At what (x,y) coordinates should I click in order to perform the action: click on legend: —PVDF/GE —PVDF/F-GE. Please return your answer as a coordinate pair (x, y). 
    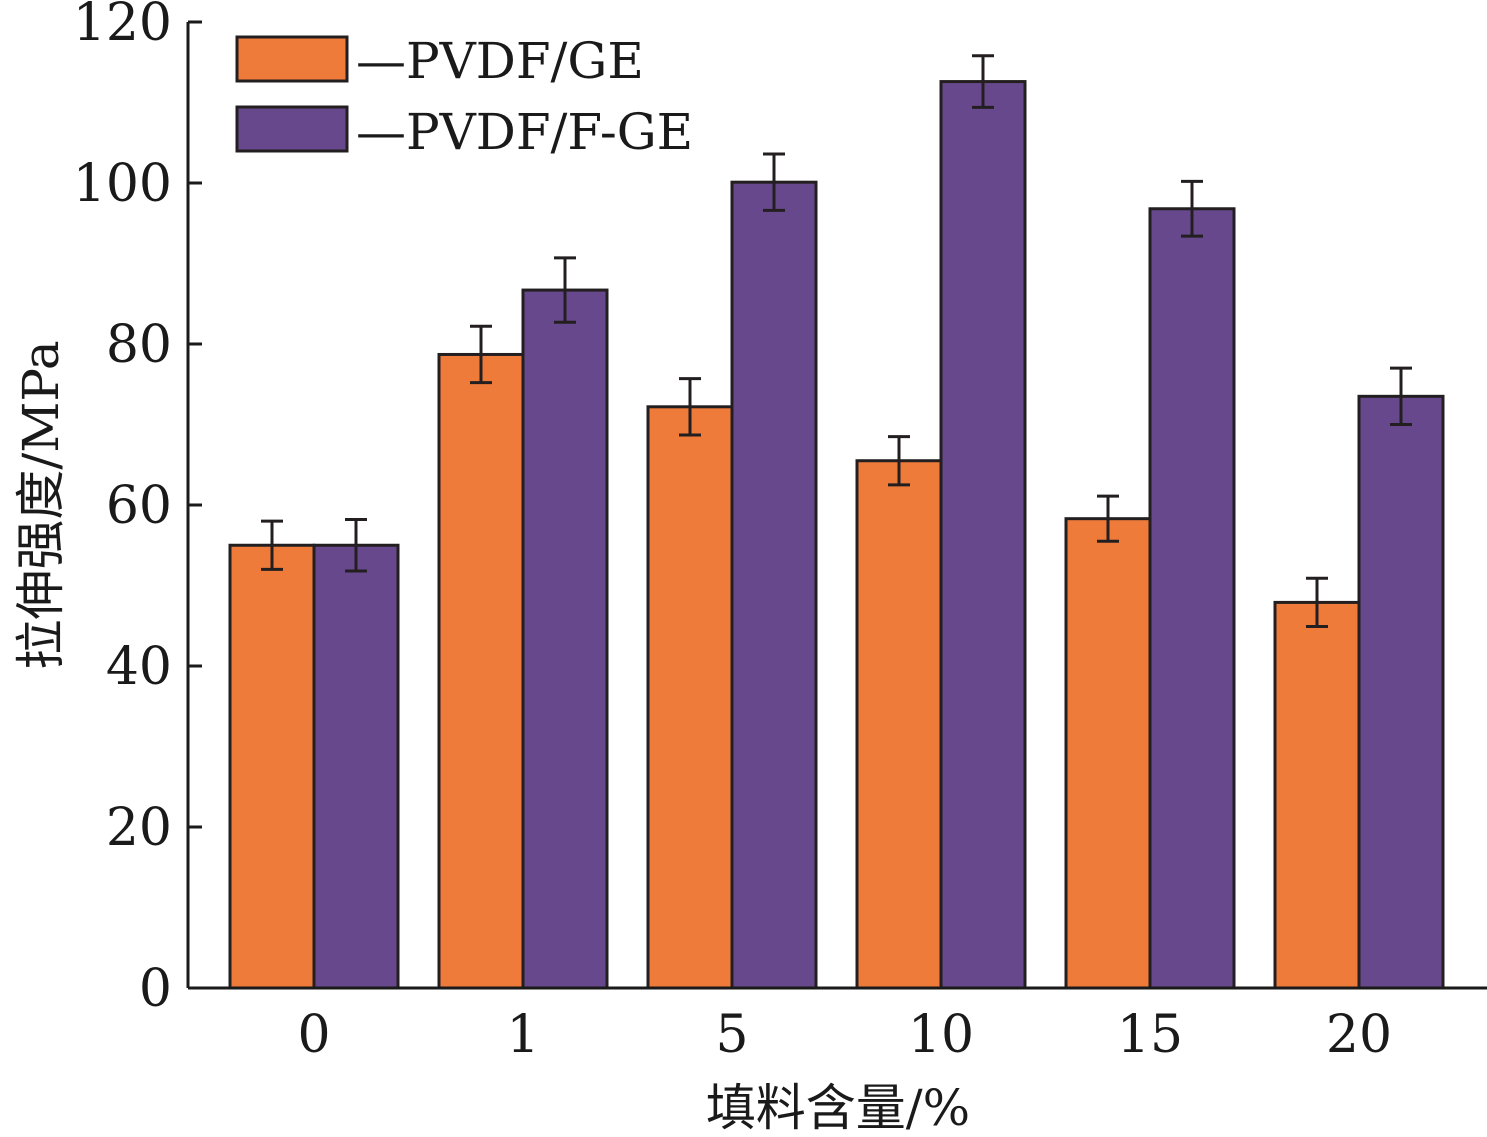
    Looking at the image, I should click on (464, 96).